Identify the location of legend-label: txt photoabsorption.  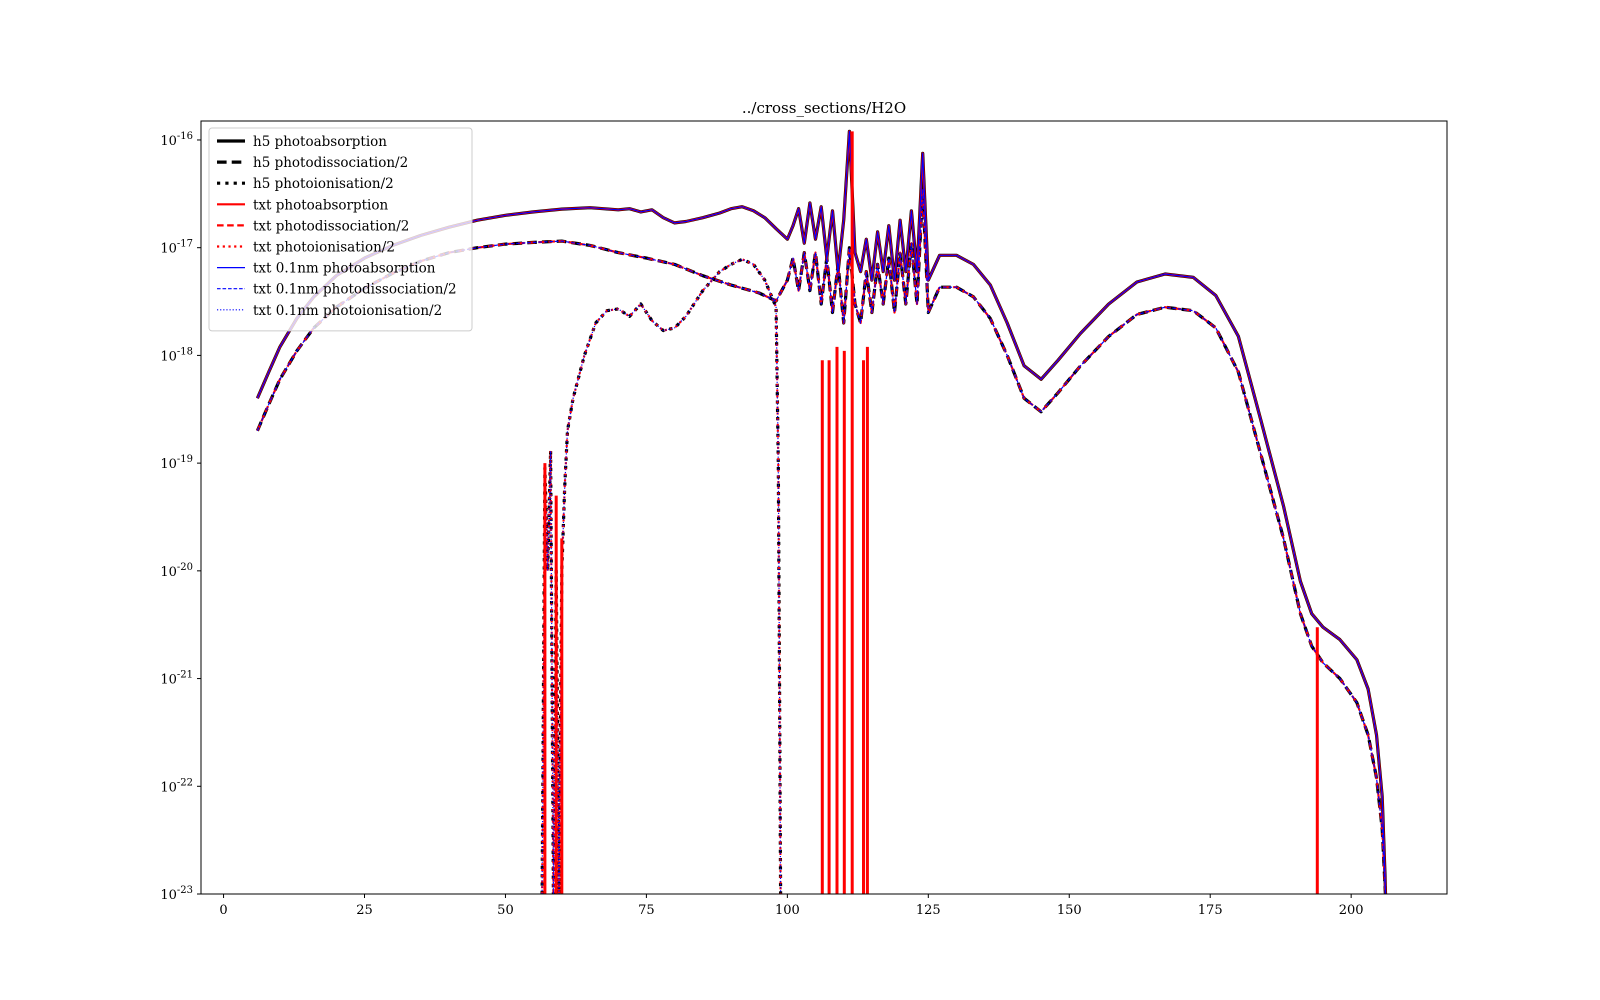
(320, 205).